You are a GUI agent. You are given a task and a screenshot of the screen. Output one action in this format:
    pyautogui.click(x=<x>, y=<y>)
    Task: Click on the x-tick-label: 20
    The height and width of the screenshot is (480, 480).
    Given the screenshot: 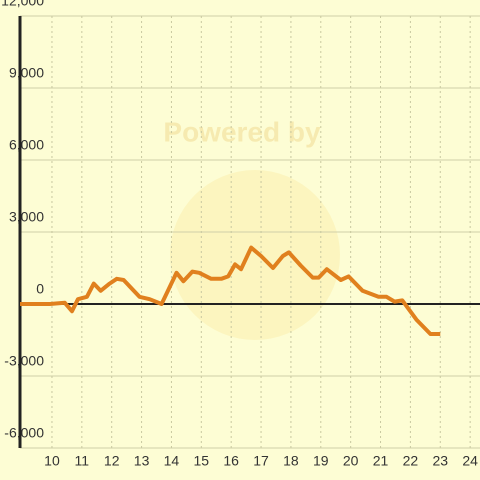 What is the action you would take?
    pyautogui.click(x=351, y=461)
    